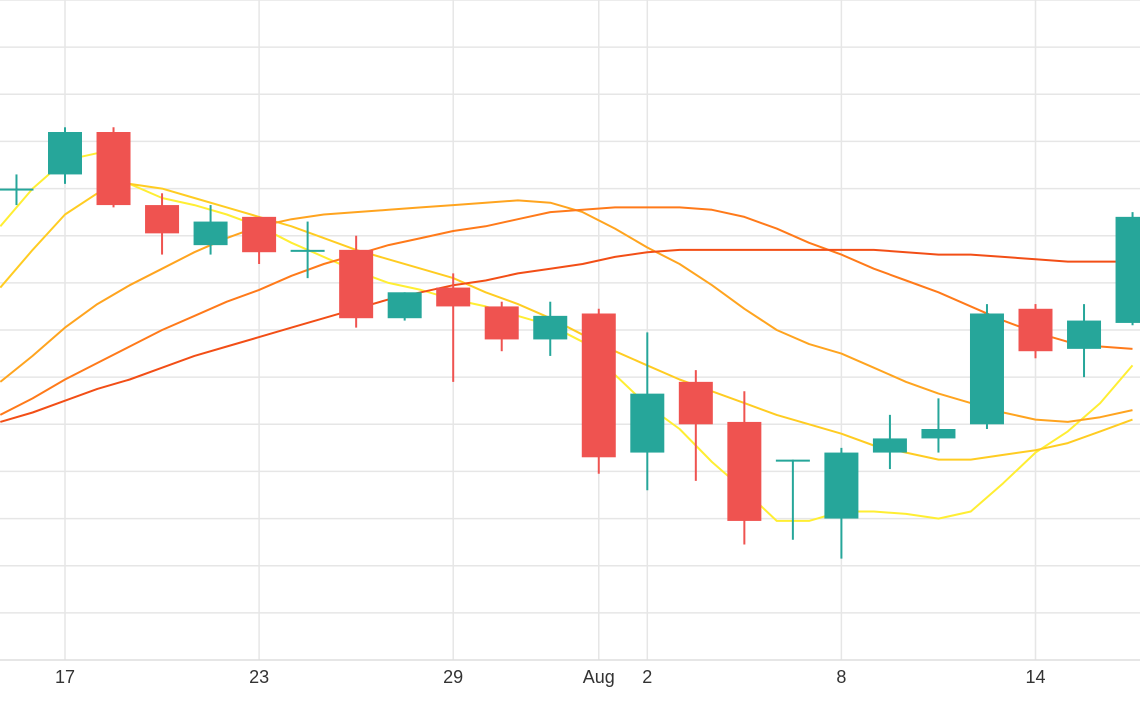 The image size is (1140, 715). I want to click on x-tick-label: 2, so click(647, 677).